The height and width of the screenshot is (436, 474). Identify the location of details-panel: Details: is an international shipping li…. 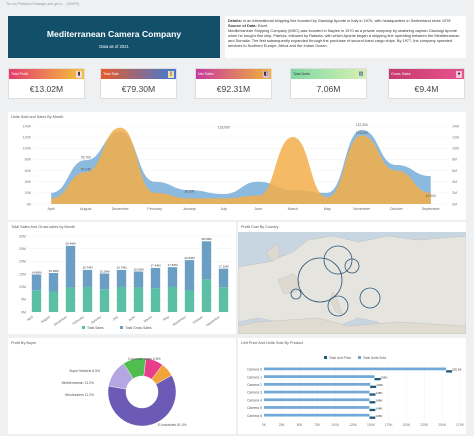
(345, 37).